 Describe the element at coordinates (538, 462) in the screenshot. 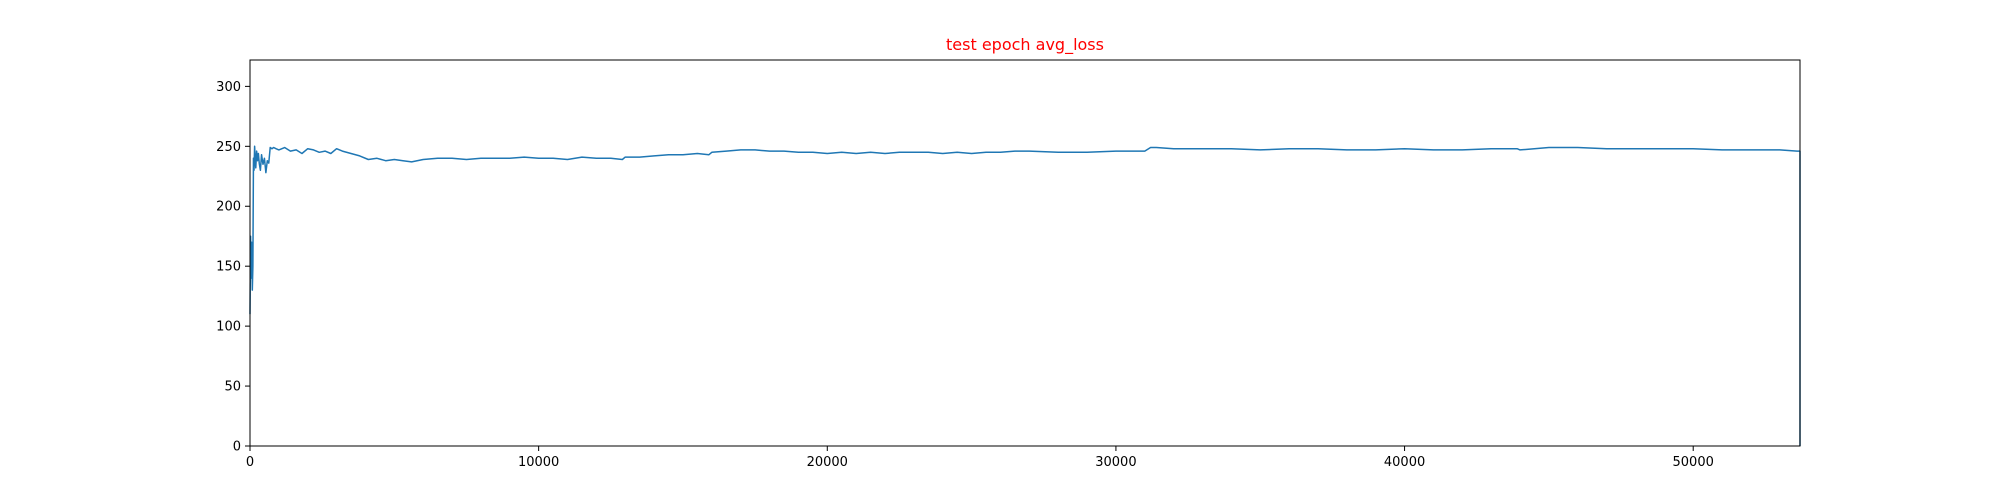

I see `x-tick-label: 10000` at that location.